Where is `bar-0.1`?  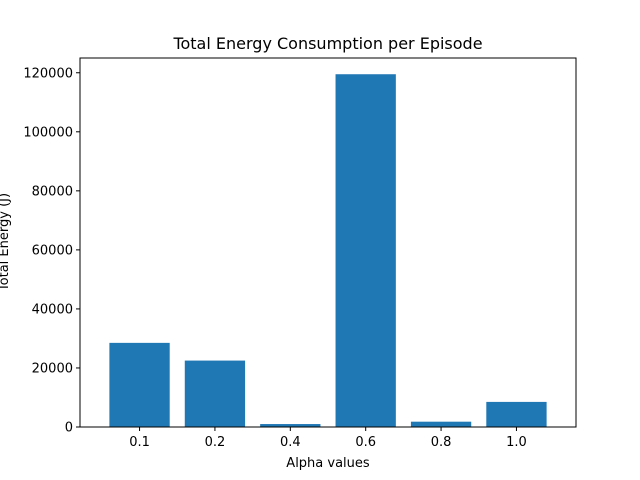 bar-0.1 is located at coordinates (139, 384).